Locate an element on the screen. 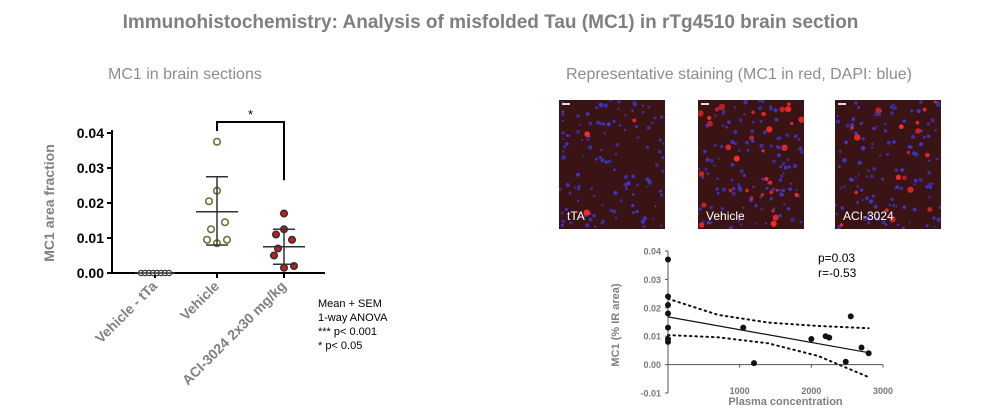  panel-label: ACI-3024 is located at coordinates (868, 216).